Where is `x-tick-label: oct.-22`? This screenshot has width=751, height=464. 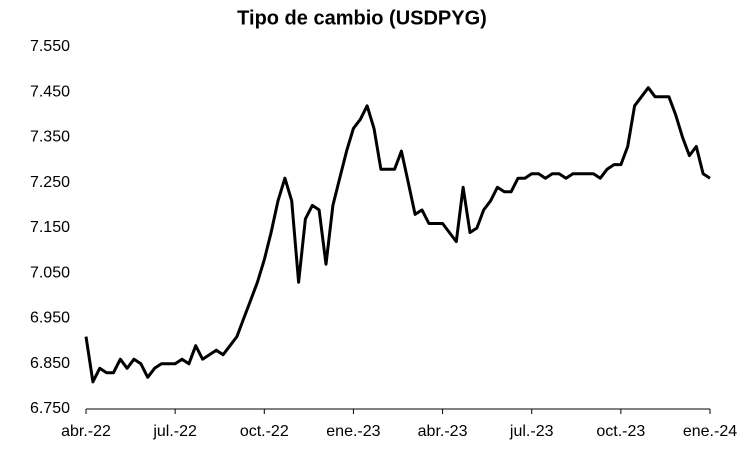 x-tick-label: oct.-22 is located at coordinates (264, 431).